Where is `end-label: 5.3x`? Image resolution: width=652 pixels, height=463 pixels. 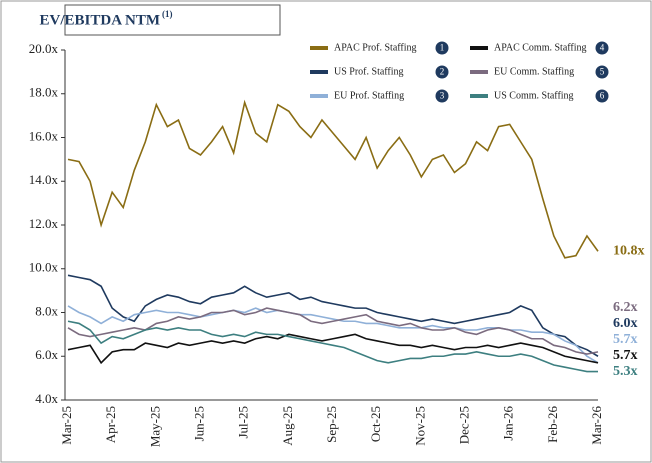 end-label: 5.3x is located at coordinates (625, 371).